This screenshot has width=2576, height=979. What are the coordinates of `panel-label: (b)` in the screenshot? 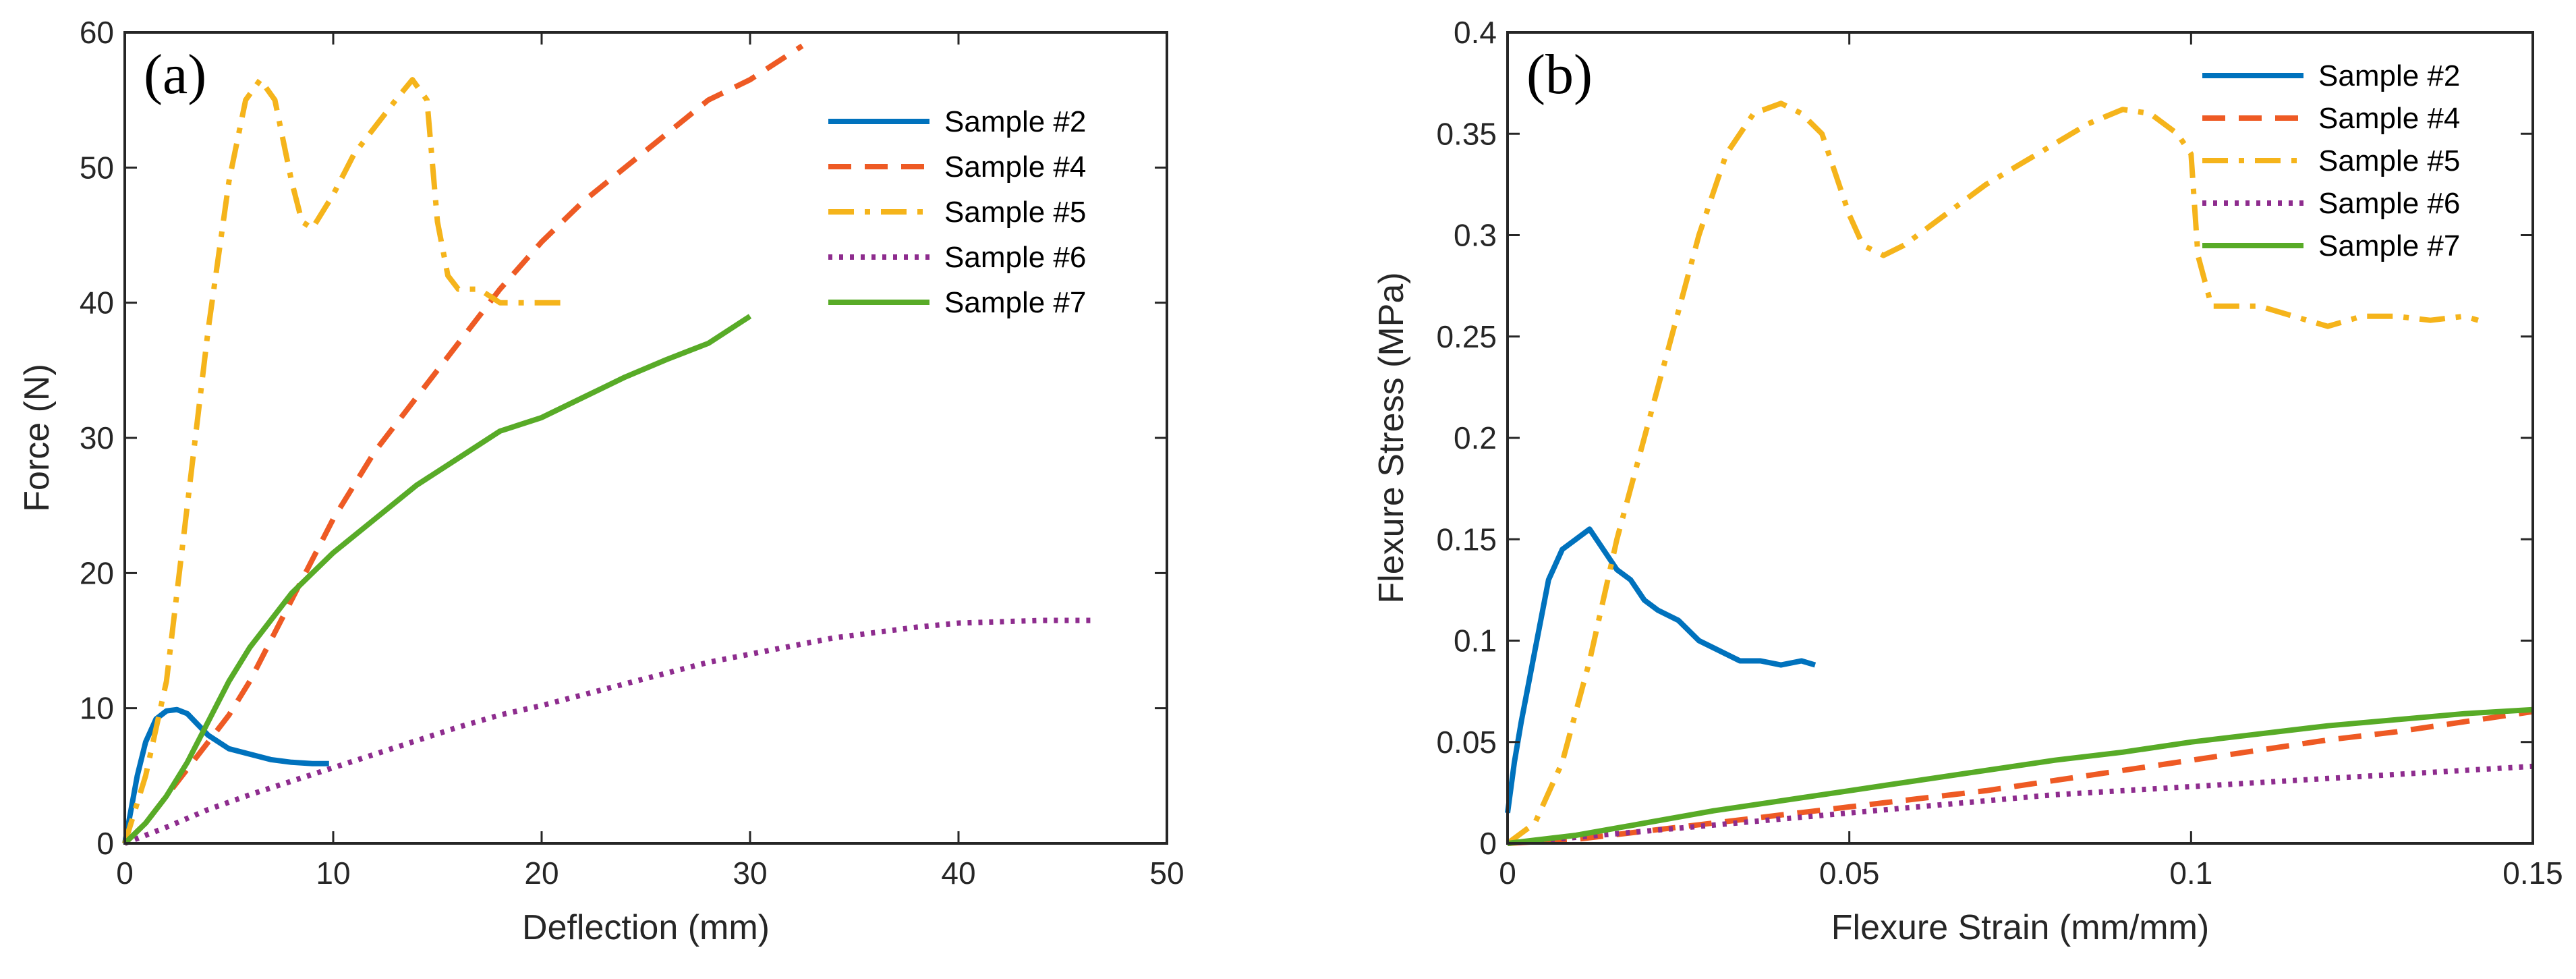 It's located at (1559, 74).